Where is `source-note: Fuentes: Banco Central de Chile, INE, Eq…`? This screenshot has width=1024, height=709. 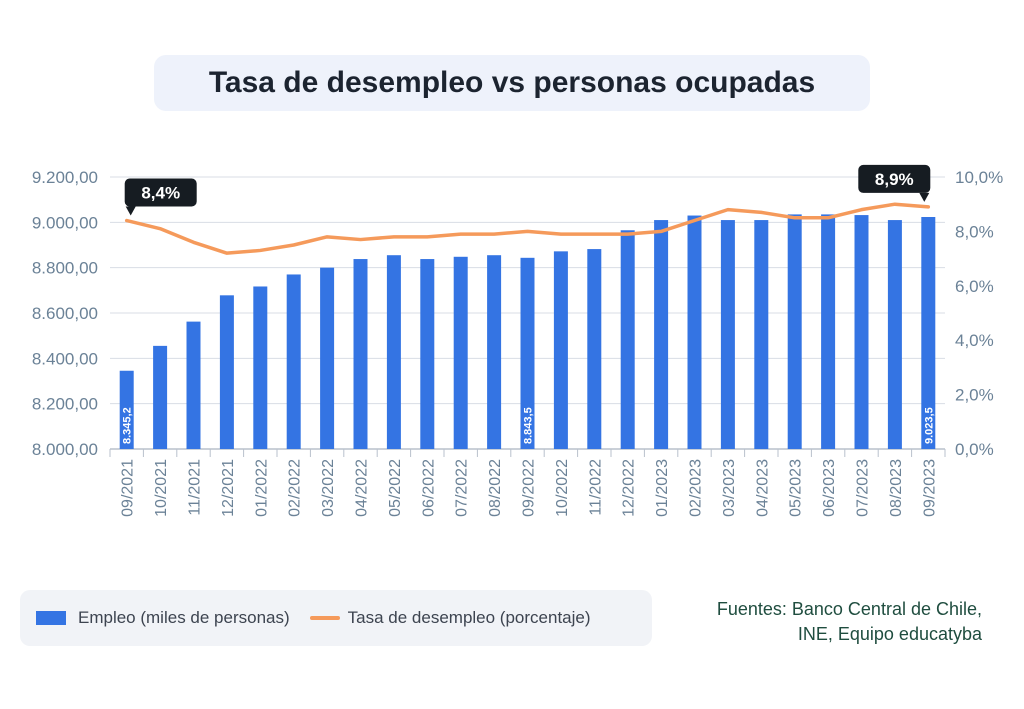
source-note: Fuentes: Banco Central de Chile, INE, Eq… is located at coordinates (849, 621).